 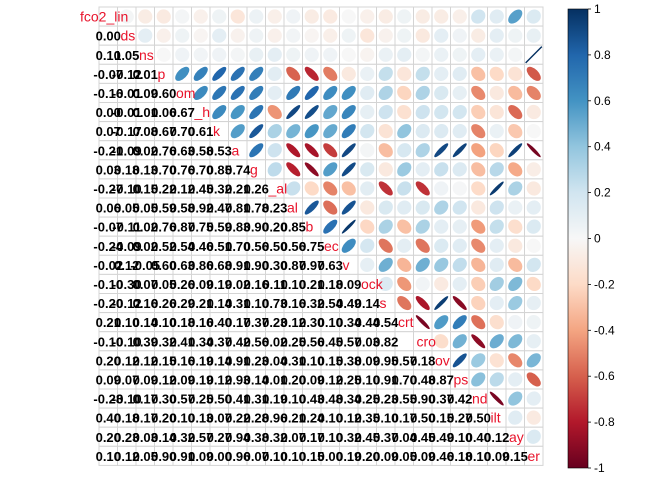 What do you see at coordinates (422, 418) in the screenshot?
I see `correlation-value-label: 0.50` at bounding box center [422, 418].